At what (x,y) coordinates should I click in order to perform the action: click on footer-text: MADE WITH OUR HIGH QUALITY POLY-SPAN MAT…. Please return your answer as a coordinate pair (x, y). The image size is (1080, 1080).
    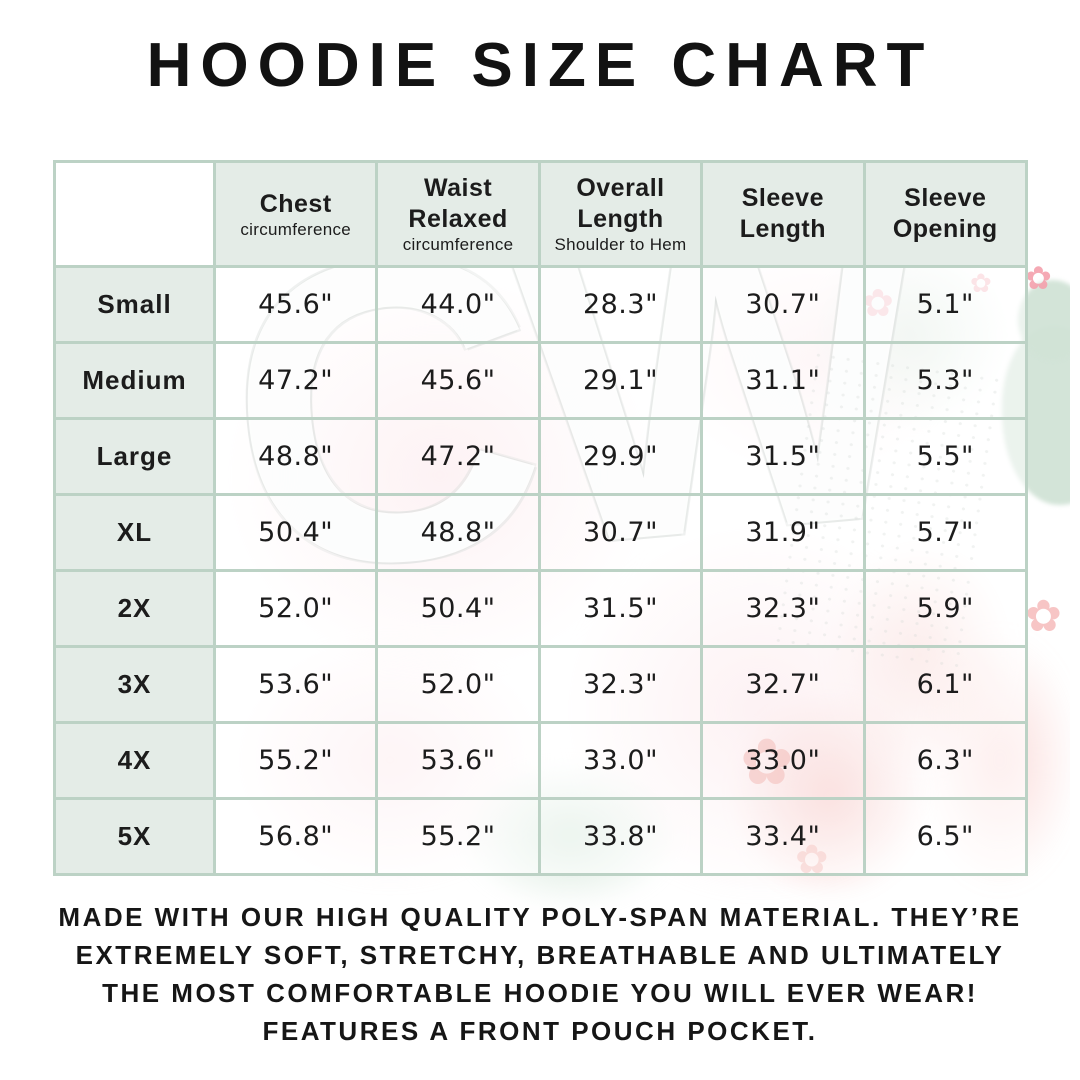
    Looking at the image, I should click on (540, 974).